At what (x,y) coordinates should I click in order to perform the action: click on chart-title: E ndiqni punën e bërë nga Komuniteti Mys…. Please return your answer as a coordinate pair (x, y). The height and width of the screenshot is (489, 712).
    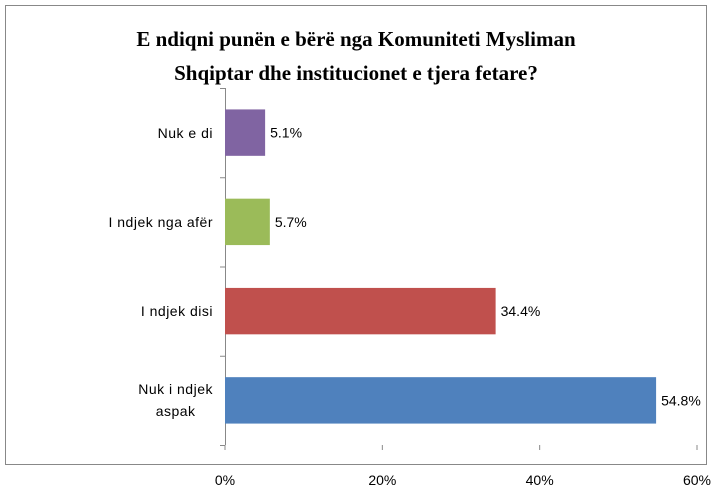
    Looking at the image, I should click on (356, 56).